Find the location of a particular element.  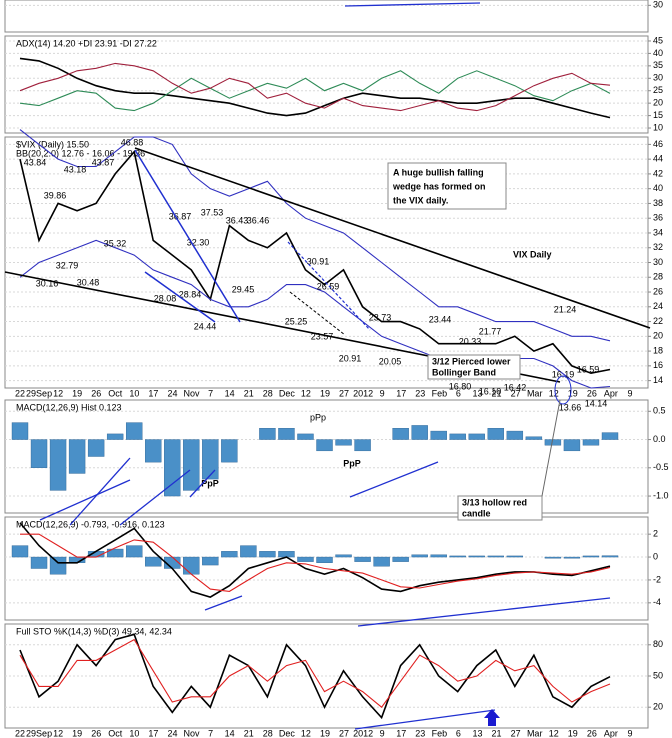

x-tick-label: 24 is located at coordinates (172, 733).